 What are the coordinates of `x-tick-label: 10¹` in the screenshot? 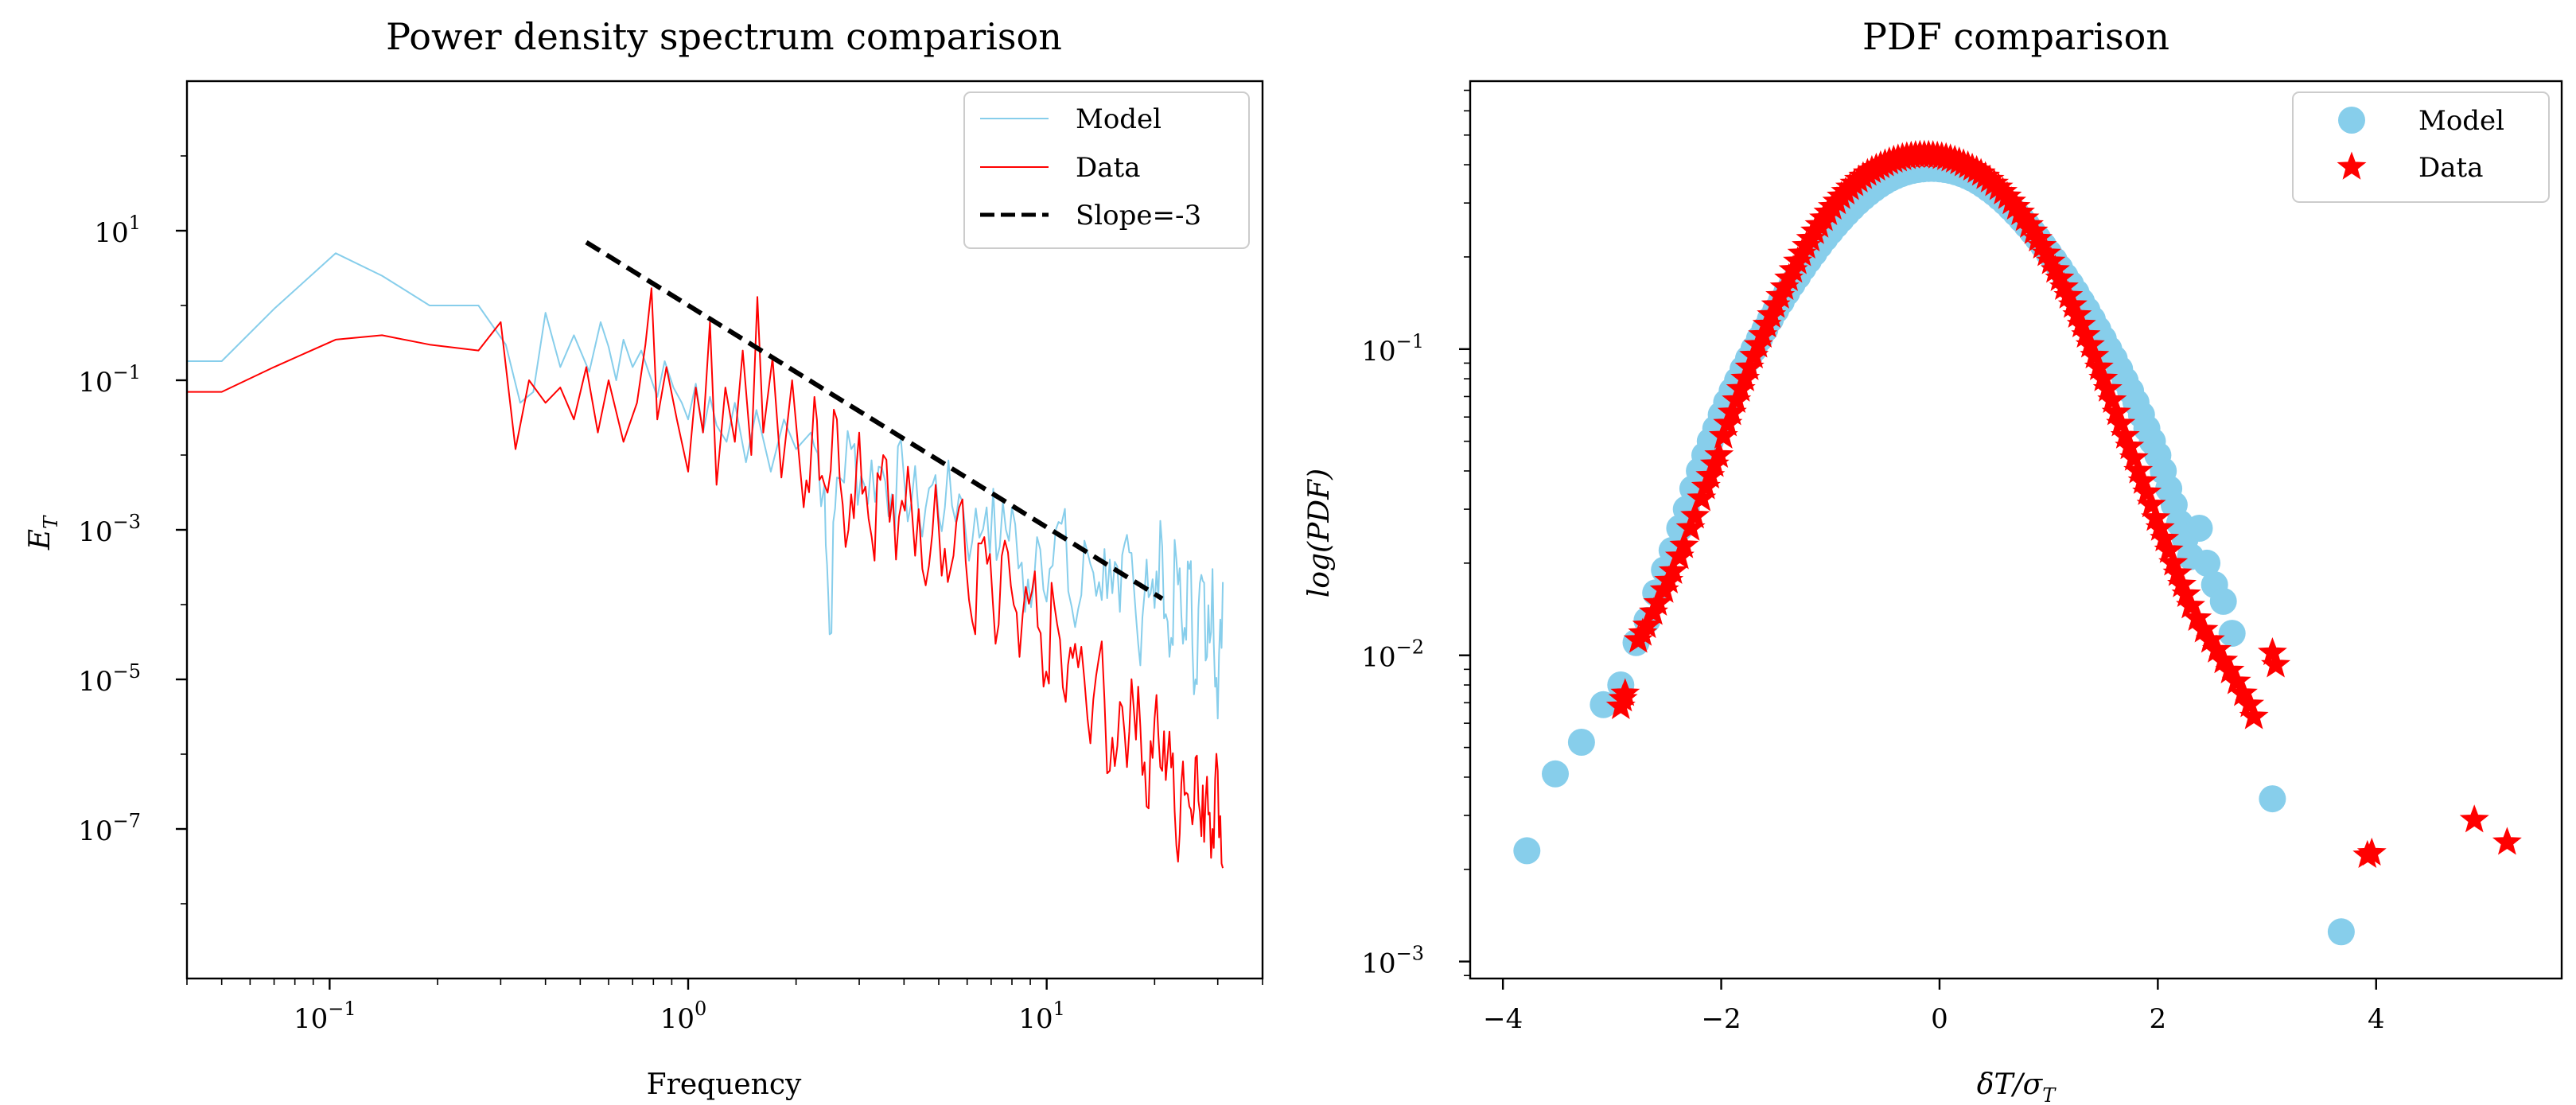 It's located at (1042, 1016).